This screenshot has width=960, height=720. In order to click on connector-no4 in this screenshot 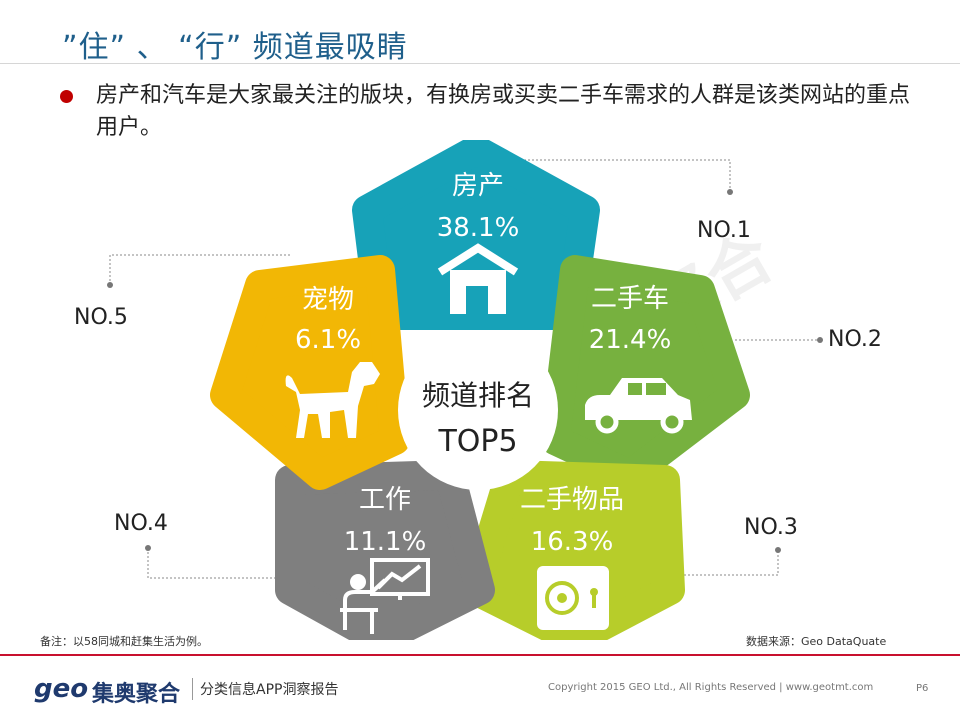, I will do `click(218, 563)`.